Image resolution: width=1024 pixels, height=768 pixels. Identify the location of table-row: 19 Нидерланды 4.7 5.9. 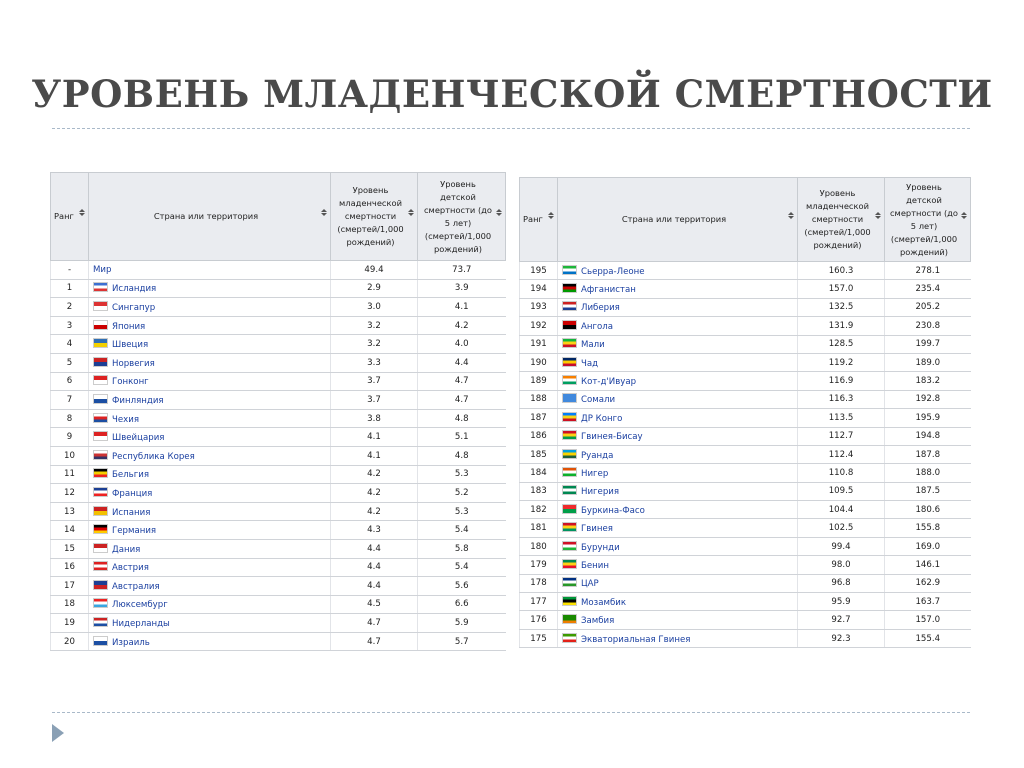
(278, 623).